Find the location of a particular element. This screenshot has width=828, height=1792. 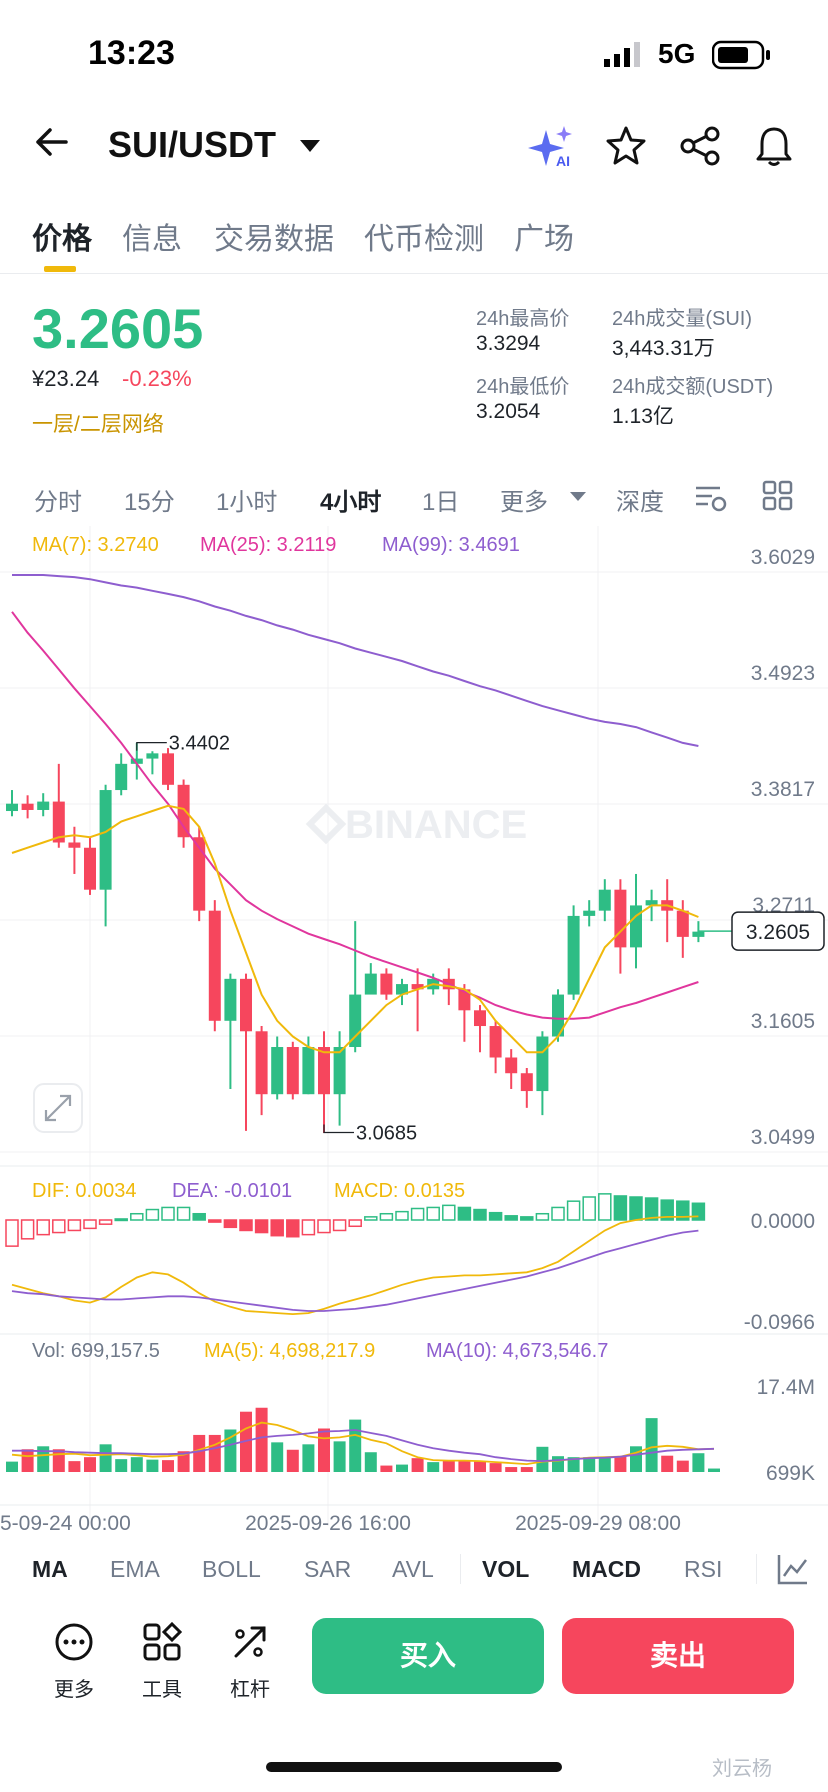

high-label: 24h最高价 is located at coordinates (523, 319).